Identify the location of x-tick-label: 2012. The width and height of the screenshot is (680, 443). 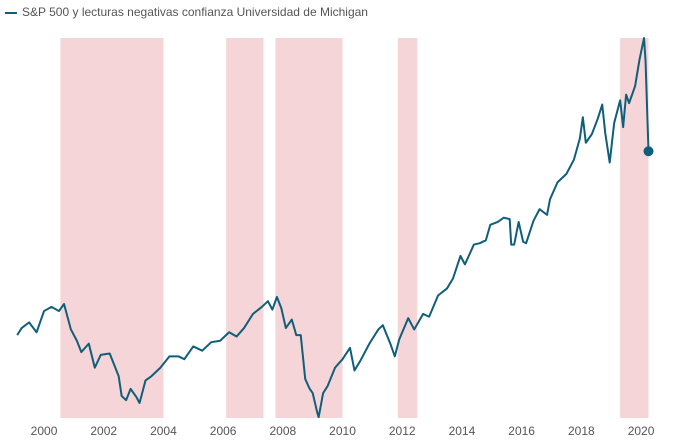
(402, 431).